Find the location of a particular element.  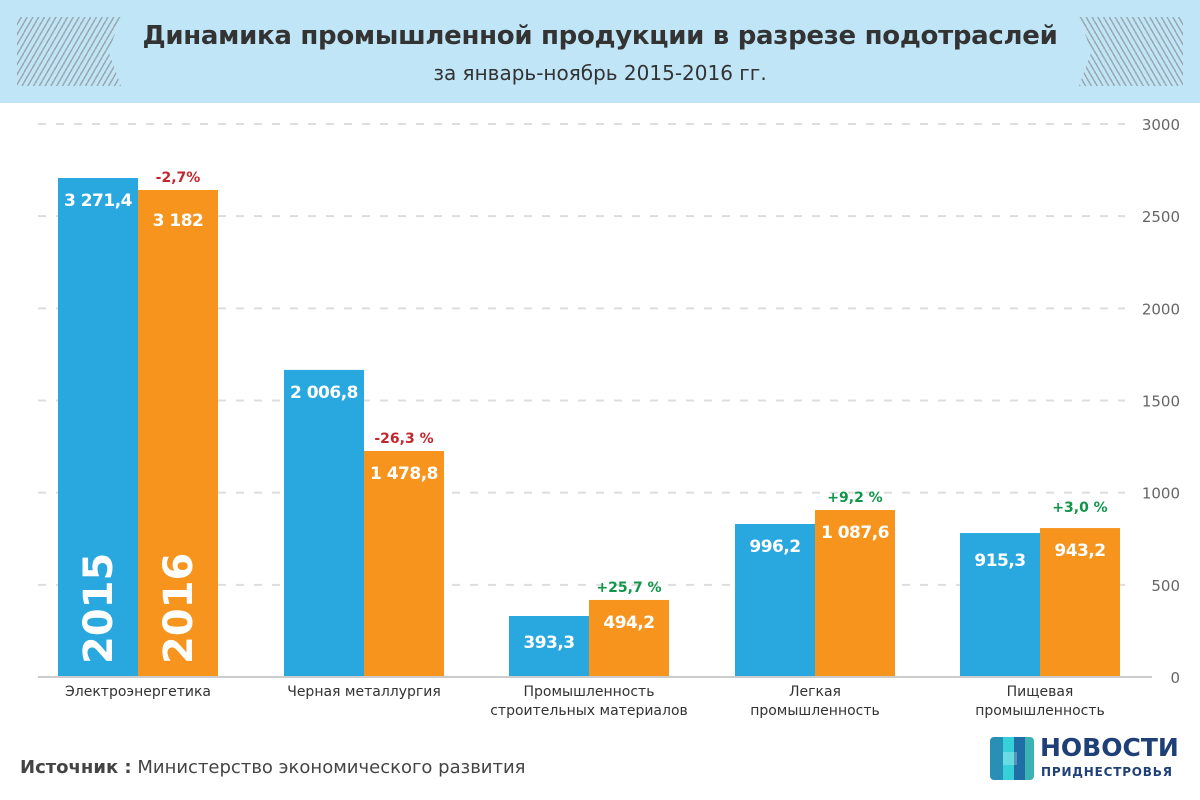

category-label: Электроэнергетика is located at coordinates (138, 692).